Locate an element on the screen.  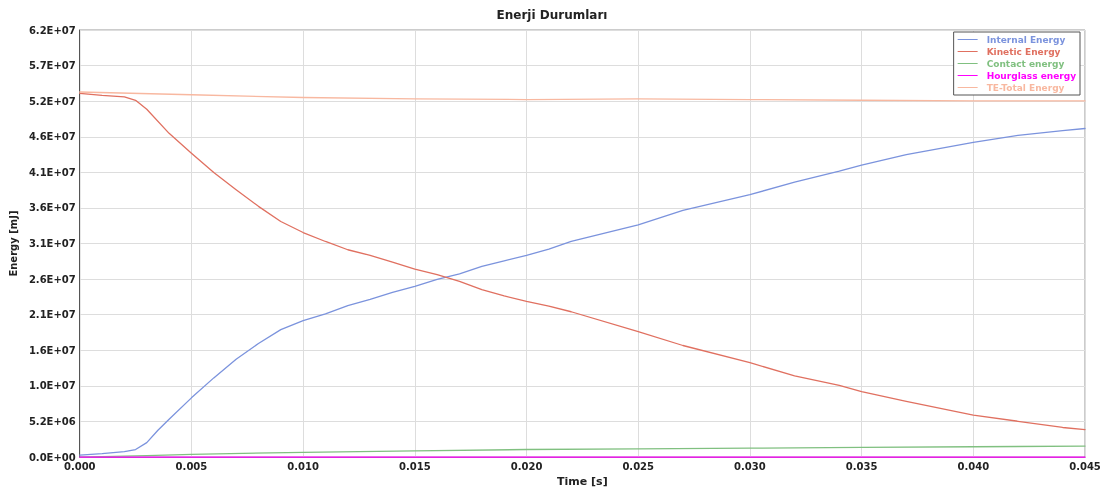
y-tick-label: 0.0E+00 is located at coordinates (52, 457).